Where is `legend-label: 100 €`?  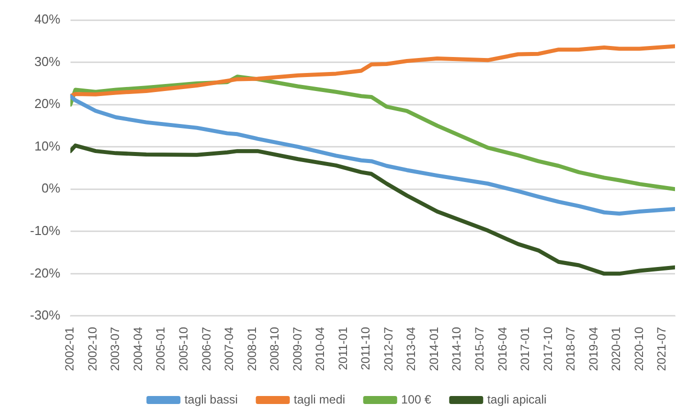
legend-label: 100 € is located at coordinates (416, 399).